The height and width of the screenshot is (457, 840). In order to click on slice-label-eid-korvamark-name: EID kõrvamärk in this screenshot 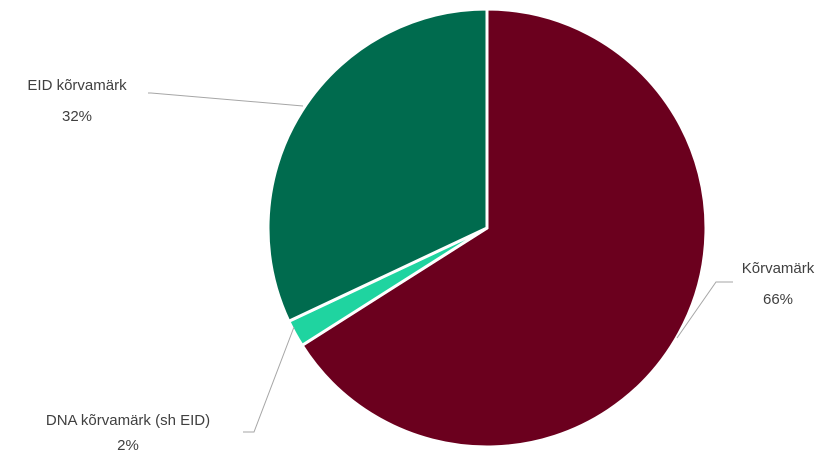, I will do `click(77, 85)`.